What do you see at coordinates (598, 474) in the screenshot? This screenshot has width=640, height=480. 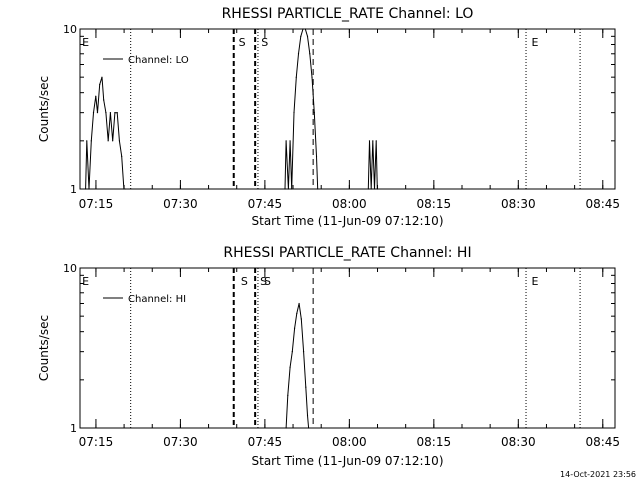 I see `footer-timestamp: 14-Oct-2021 23:56` at bounding box center [598, 474].